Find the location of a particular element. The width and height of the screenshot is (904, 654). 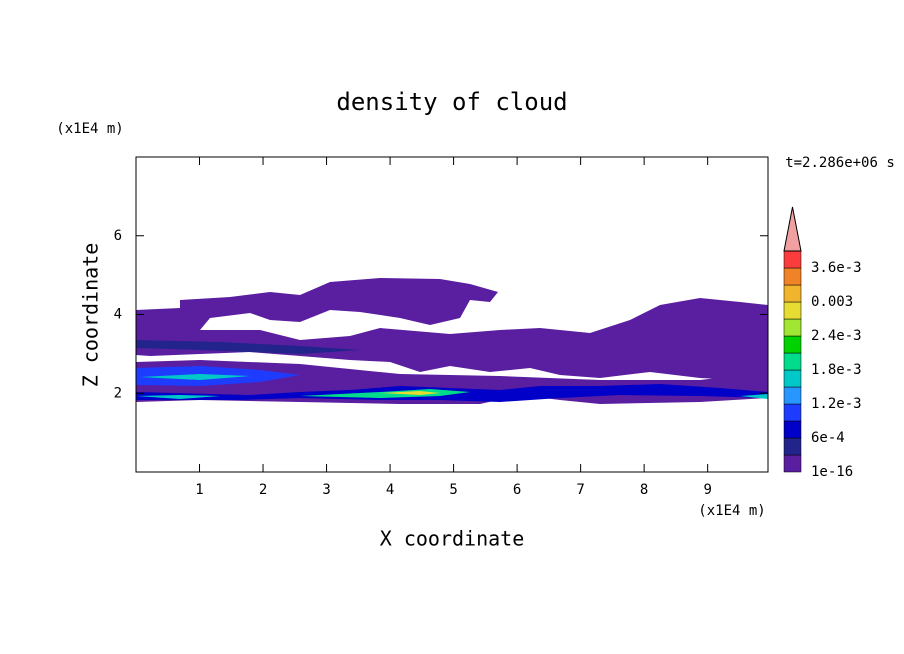

colorbar-label: 6e-4 is located at coordinates (828, 438).